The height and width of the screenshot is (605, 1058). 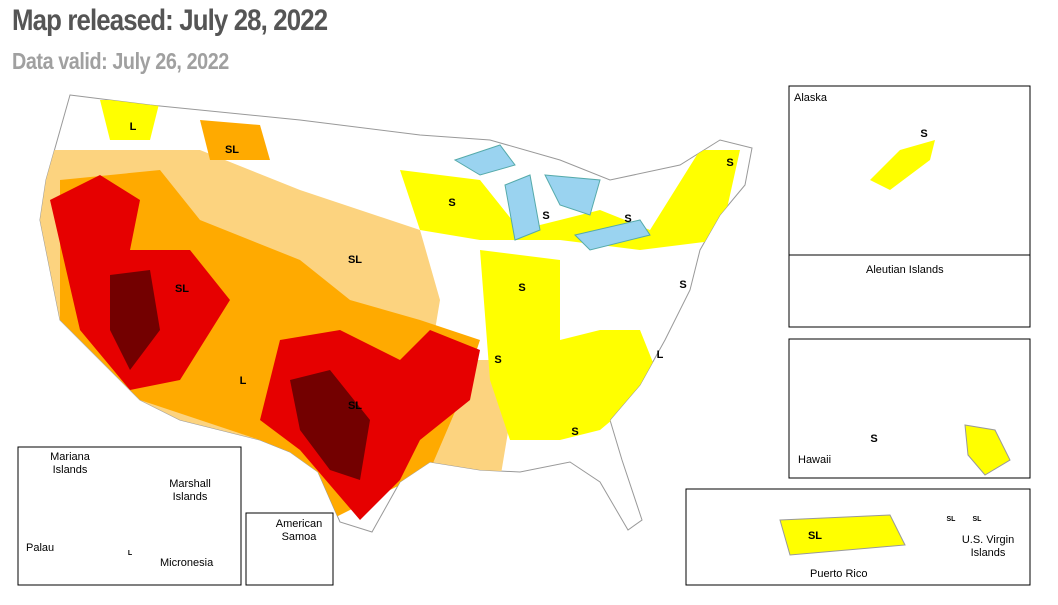 I want to click on subtitle: Data valid: July 26, 2022, so click(x=120, y=61).